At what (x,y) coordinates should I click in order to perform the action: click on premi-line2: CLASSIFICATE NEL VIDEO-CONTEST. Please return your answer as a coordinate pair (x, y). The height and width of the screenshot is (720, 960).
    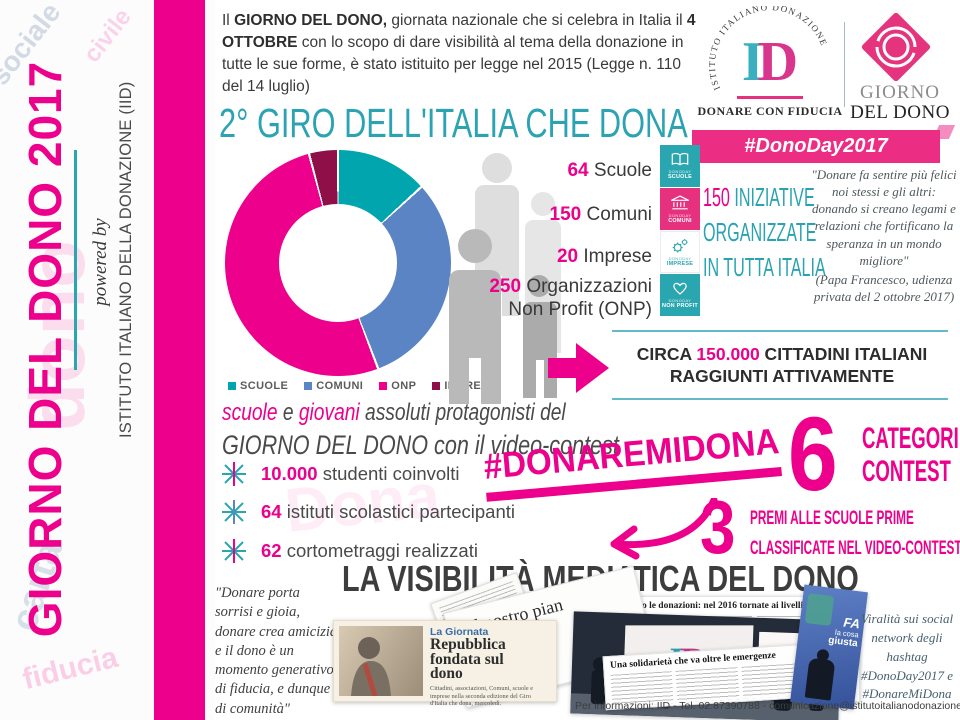
    Looking at the image, I should click on (855, 548).